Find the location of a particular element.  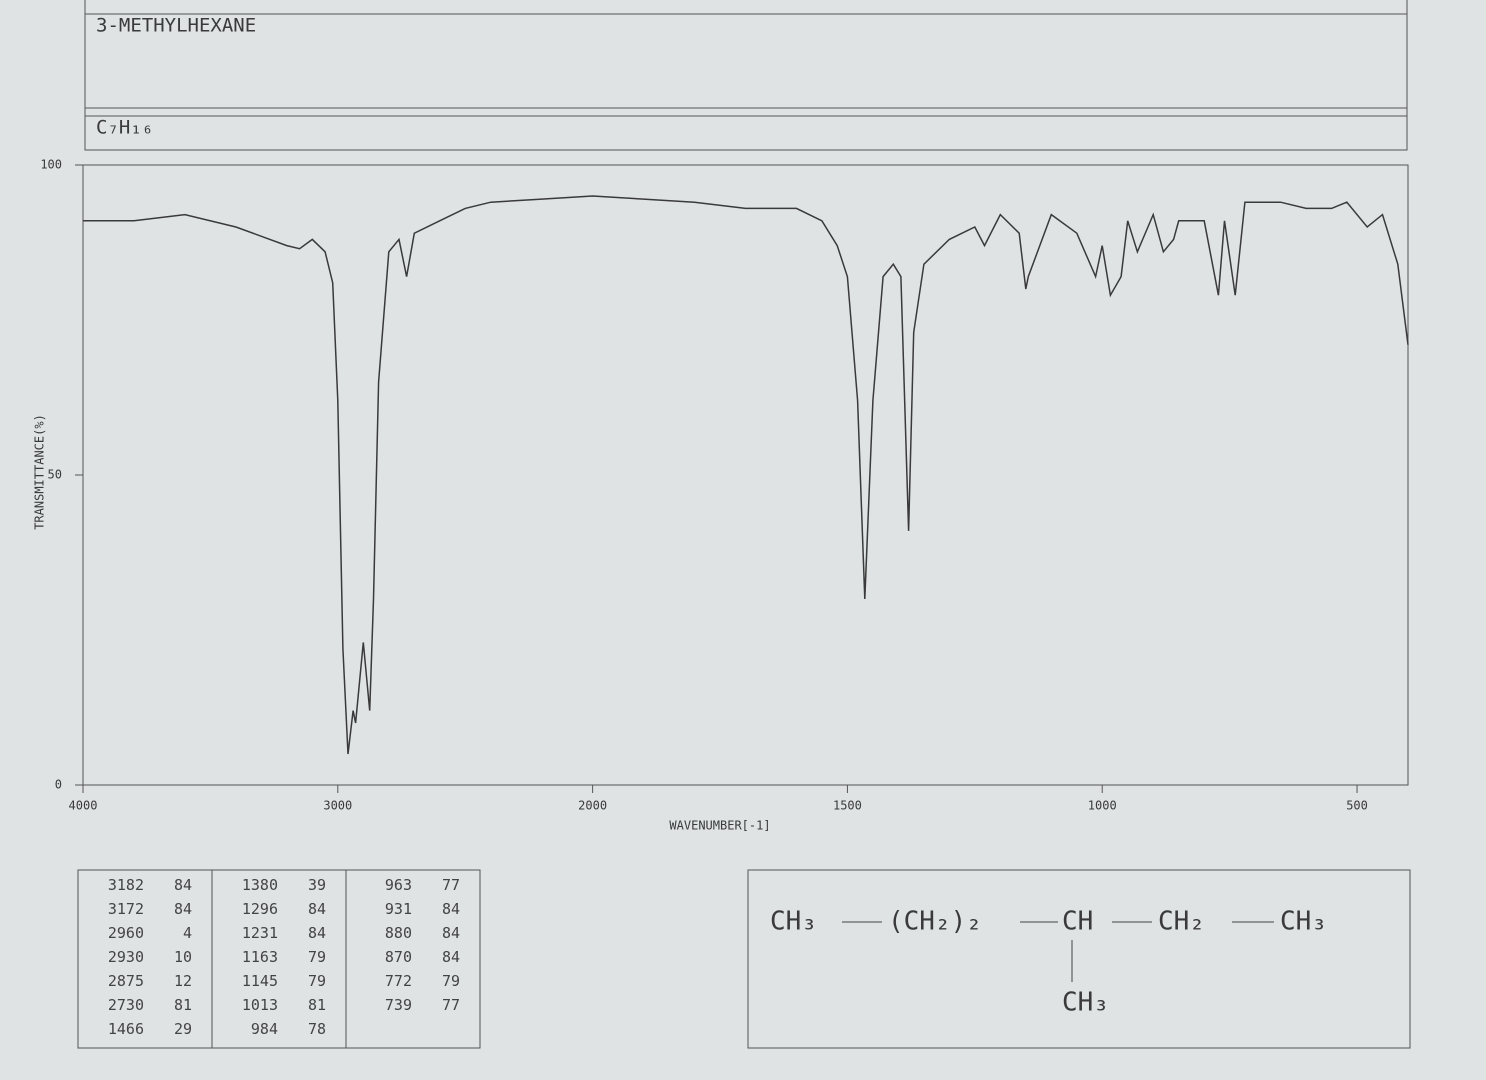

wavenumber-cell: 772 is located at coordinates (398, 981).